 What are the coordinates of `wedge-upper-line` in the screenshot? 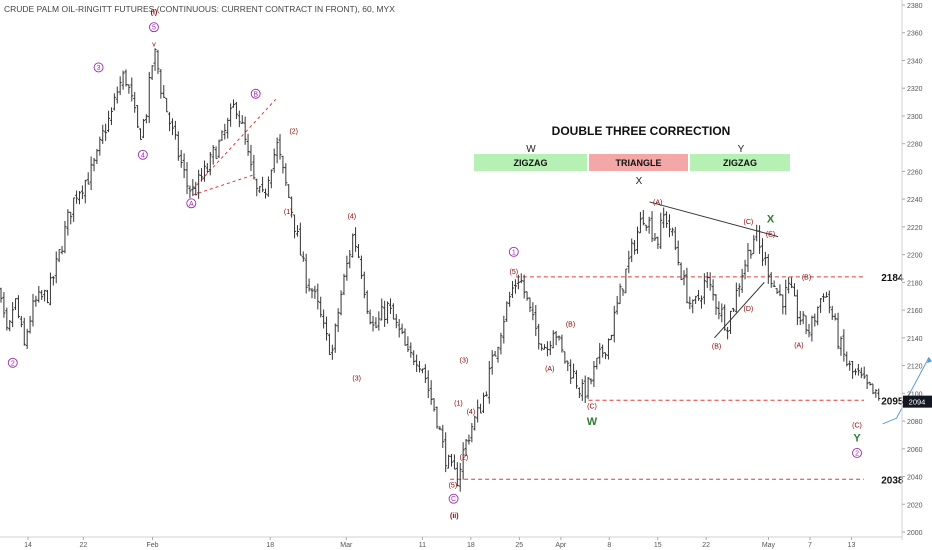 It's located at (234, 144).